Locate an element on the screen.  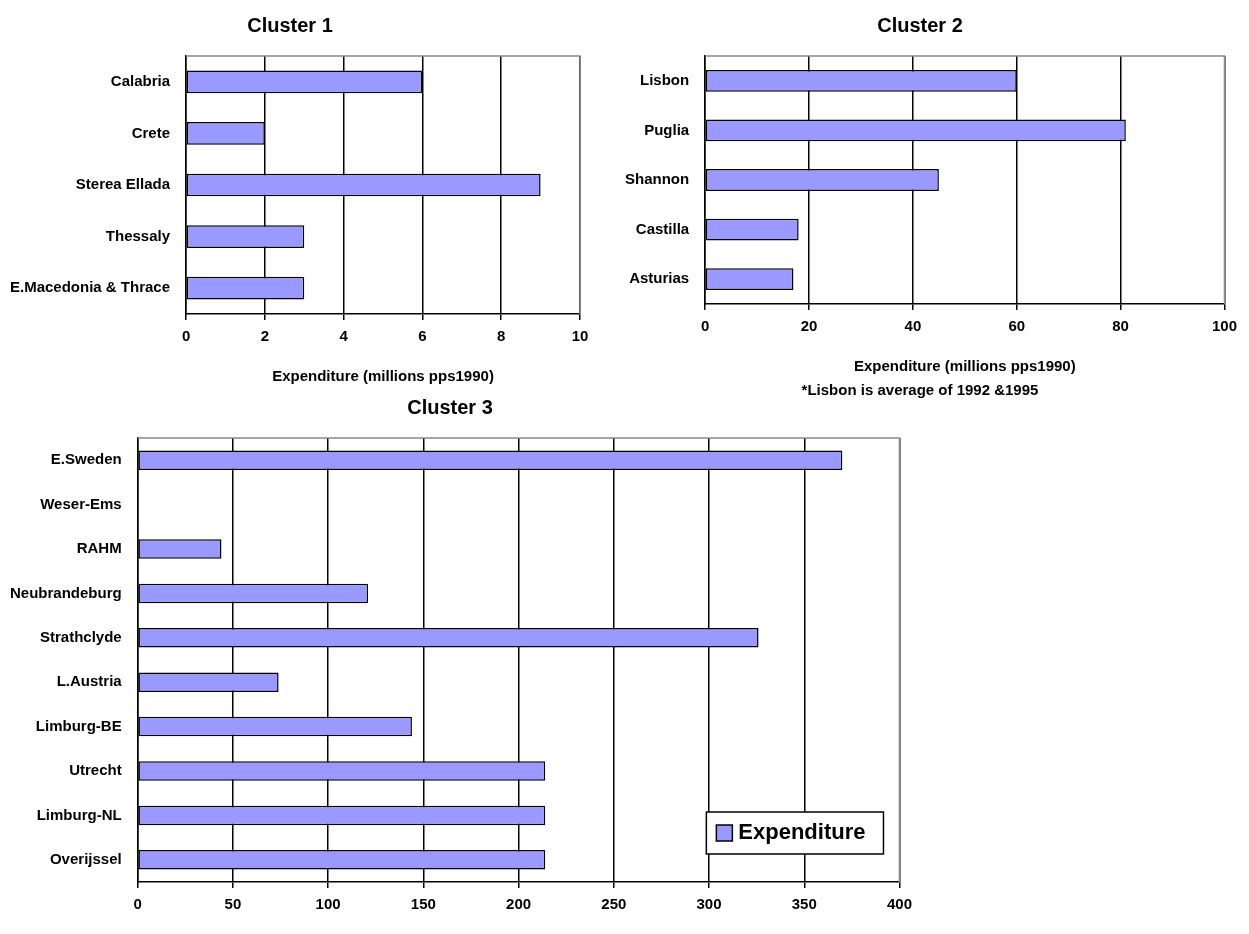
x-tick-label: 10 is located at coordinates (580, 336).